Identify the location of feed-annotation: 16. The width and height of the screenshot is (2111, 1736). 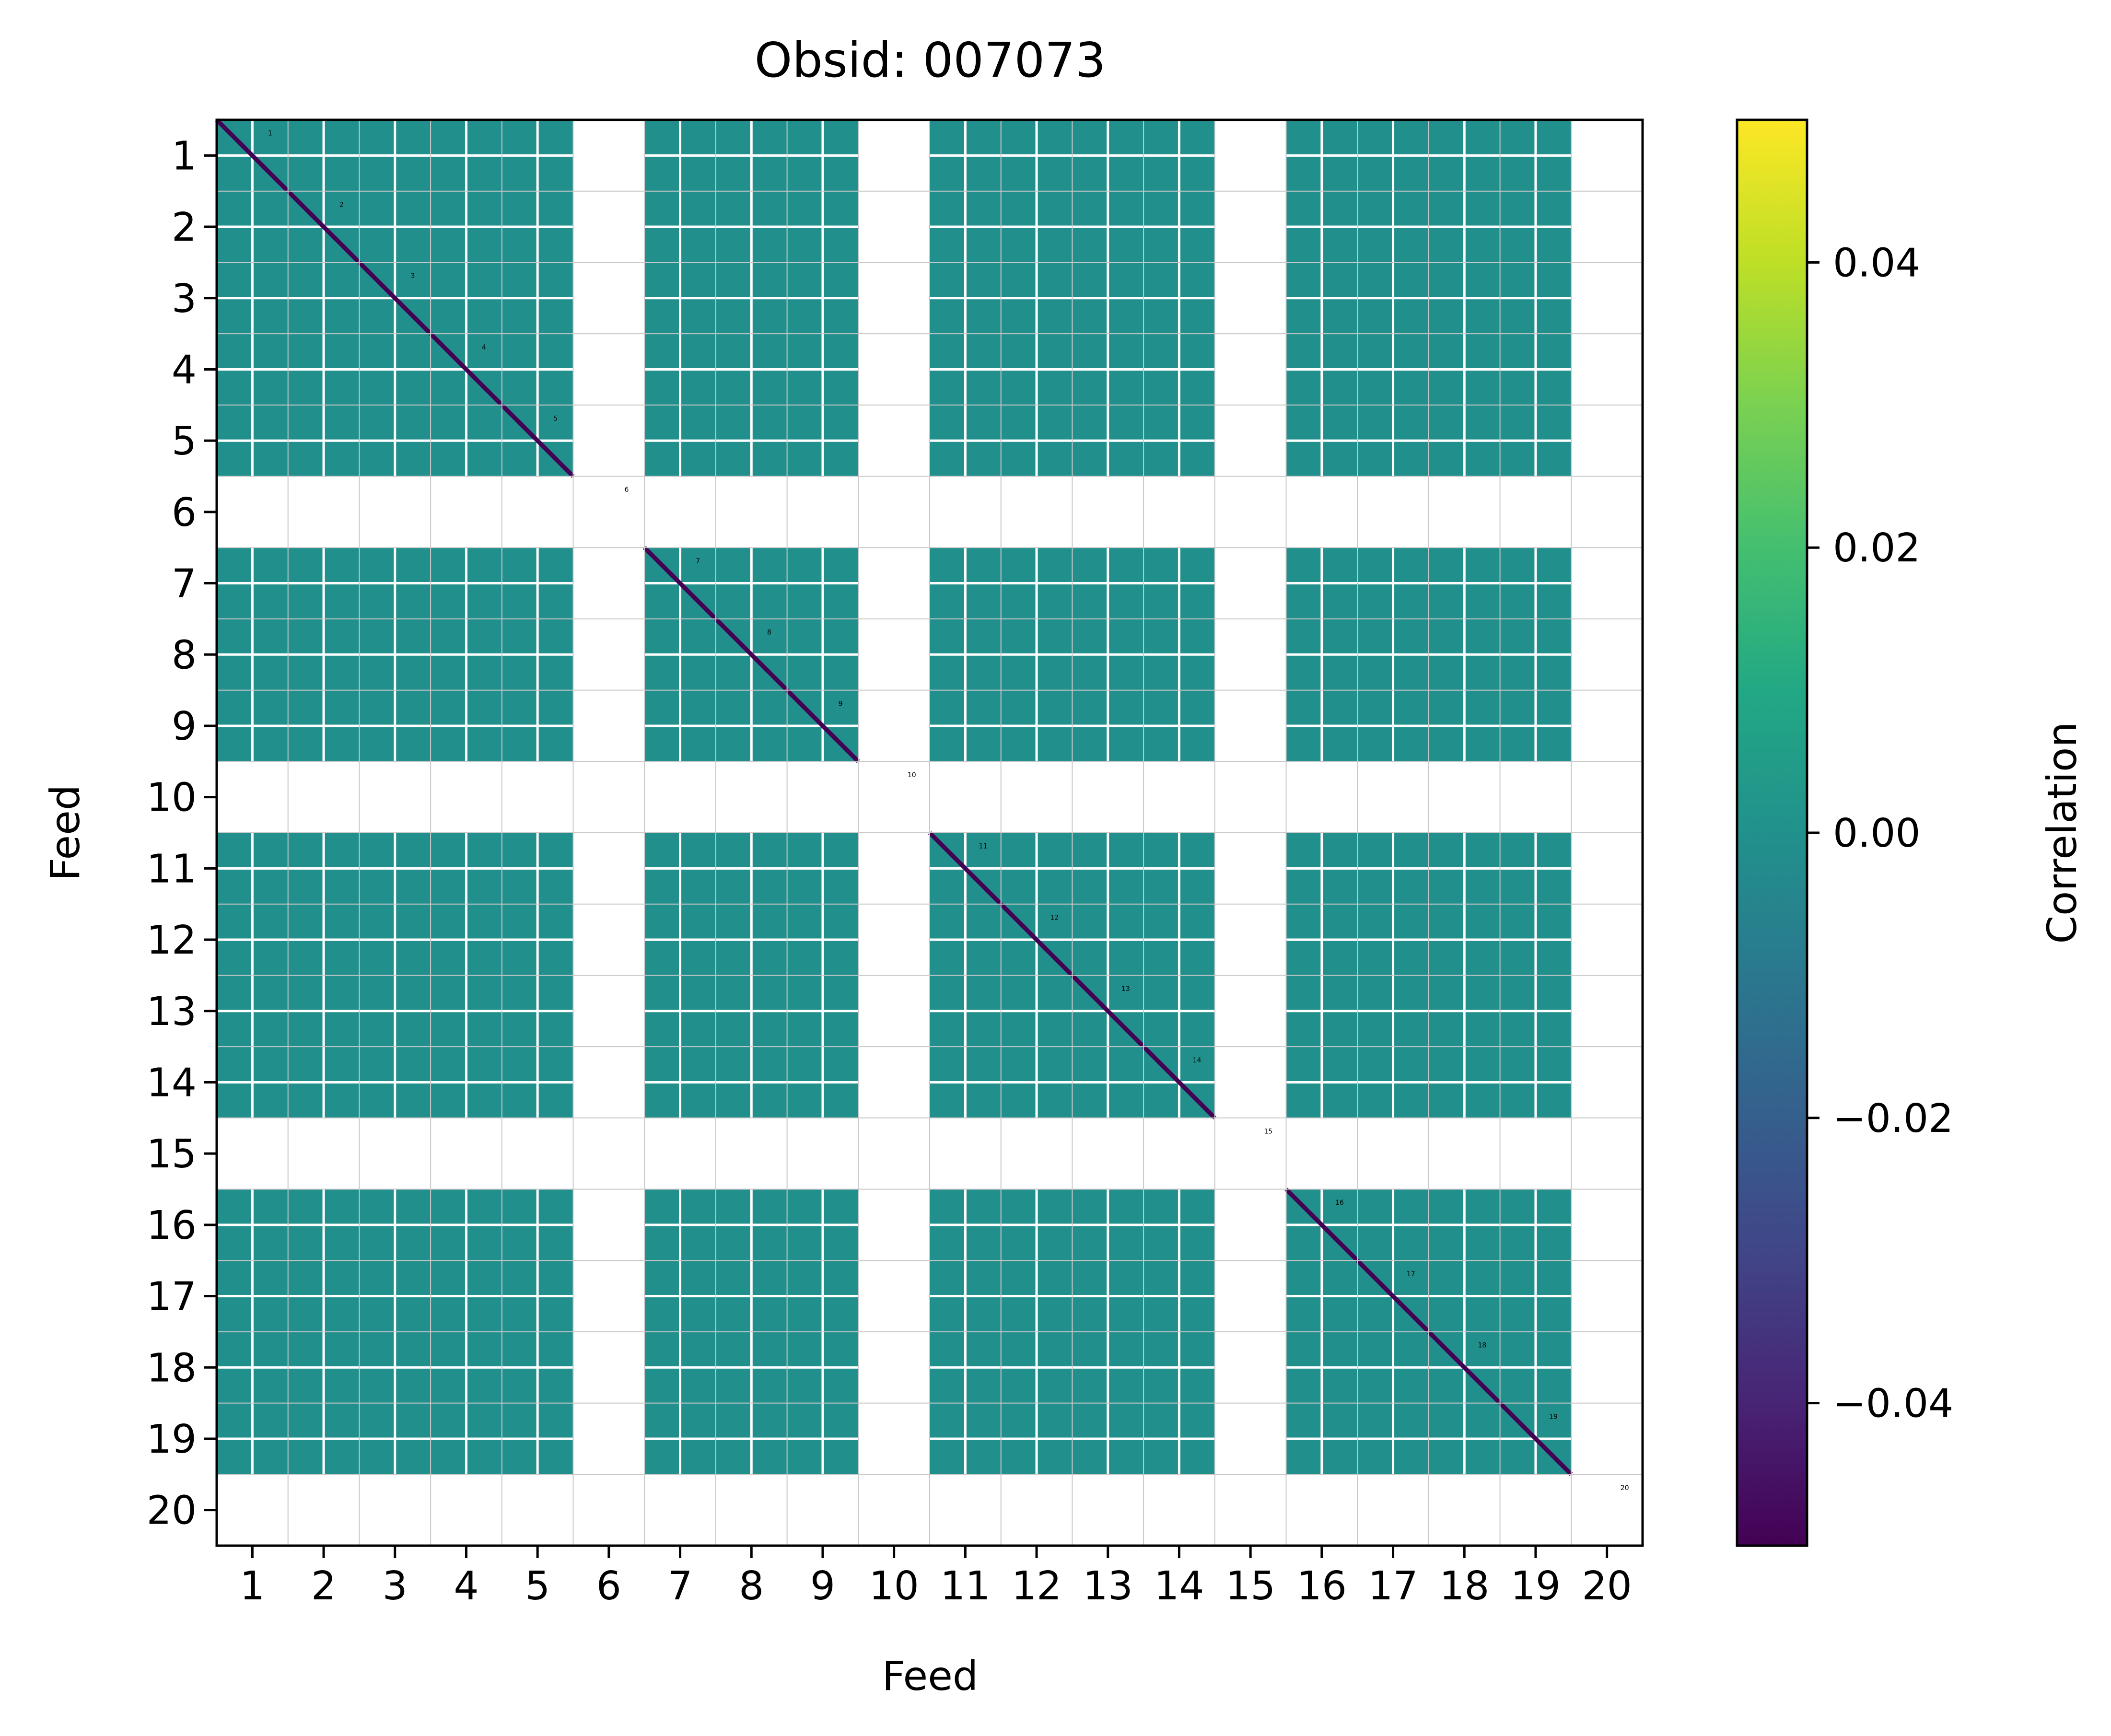
(1339, 1203).